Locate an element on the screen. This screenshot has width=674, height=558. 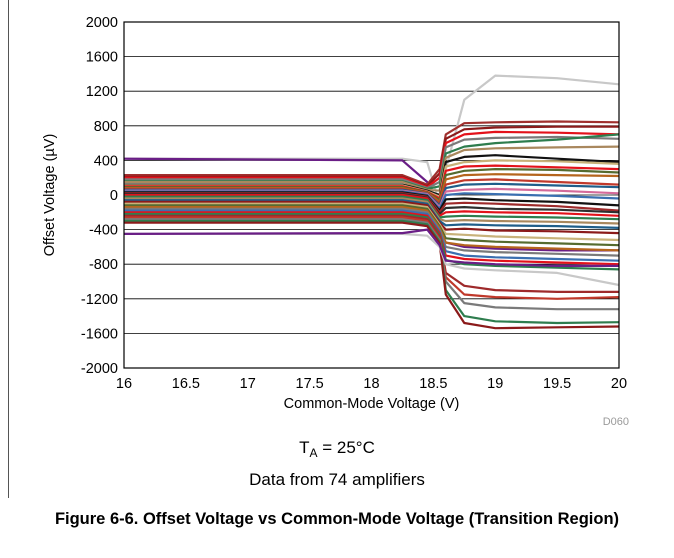
figure-code-label: D060 is located at coordinates (616, 422).